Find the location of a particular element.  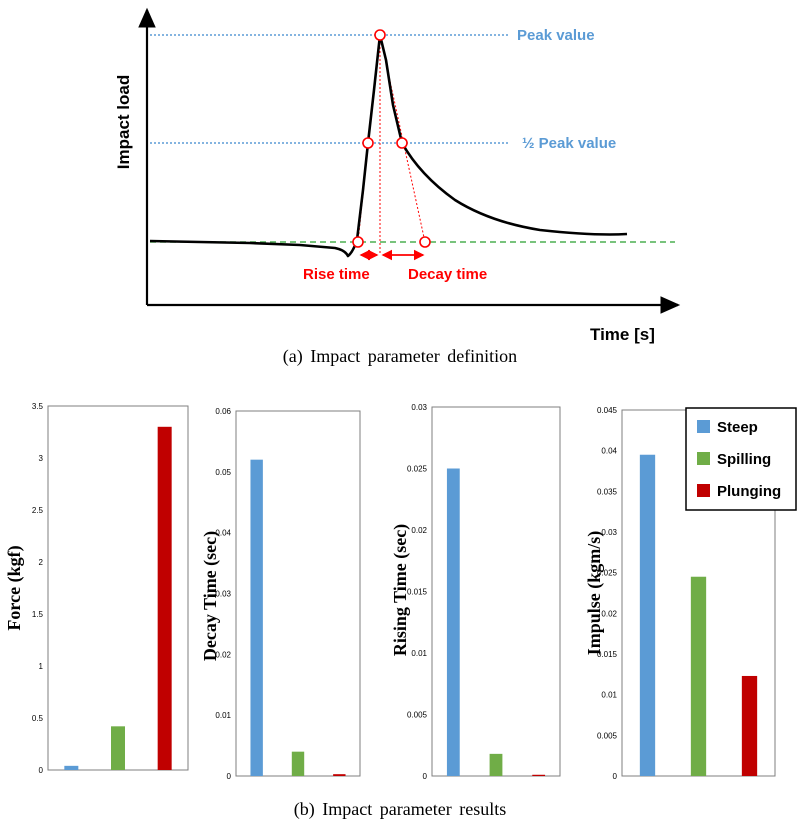

y-tick-label: 0.5 is located at coordinates (38, 718).